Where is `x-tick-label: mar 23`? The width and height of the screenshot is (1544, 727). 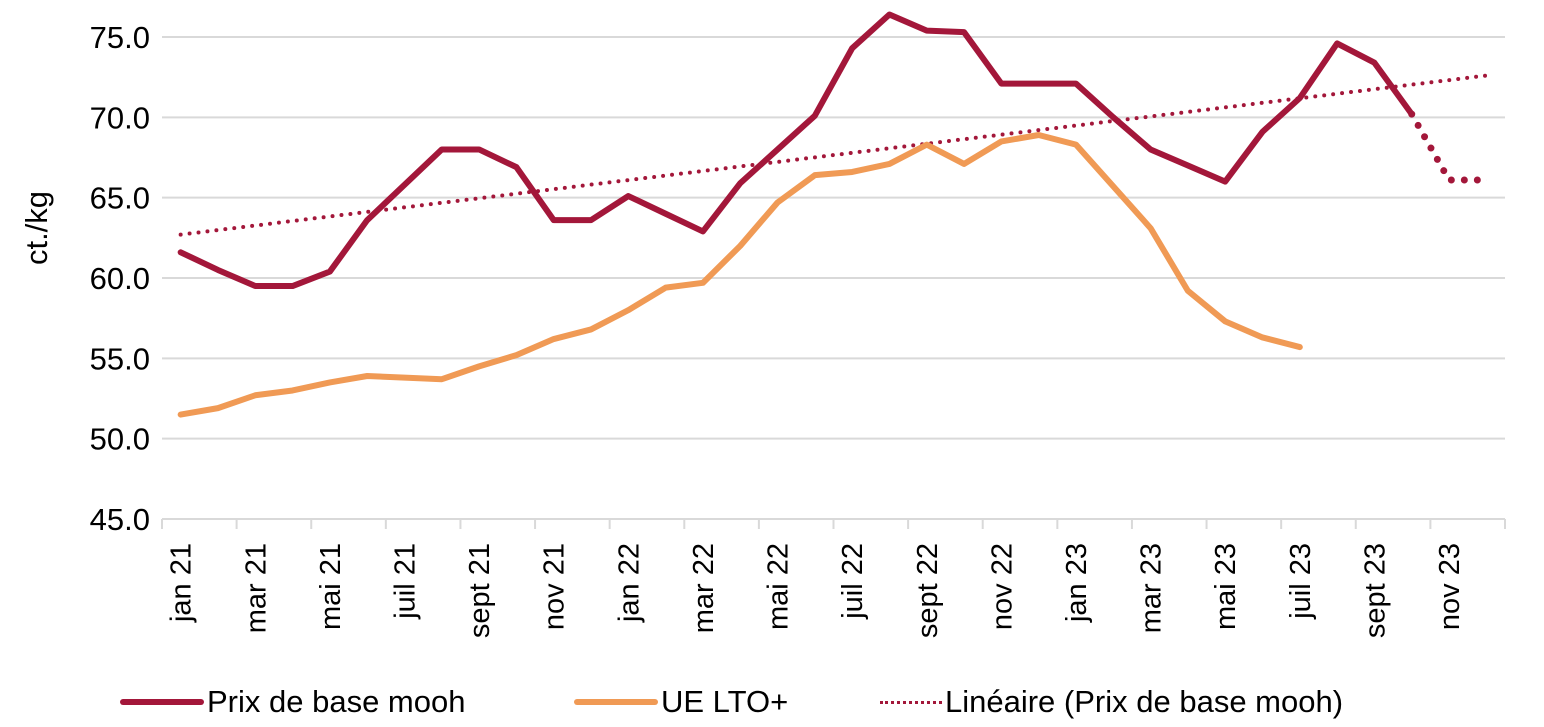 x-tick-label: mar 23 is located at coordinates (1152, 588).